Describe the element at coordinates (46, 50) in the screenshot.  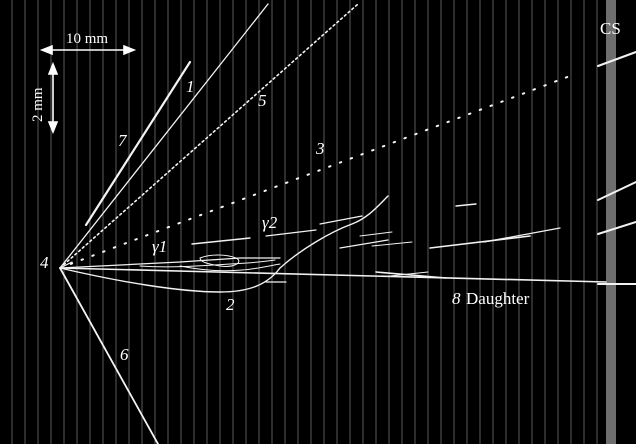
I see `scale-arrow-left` at that location.